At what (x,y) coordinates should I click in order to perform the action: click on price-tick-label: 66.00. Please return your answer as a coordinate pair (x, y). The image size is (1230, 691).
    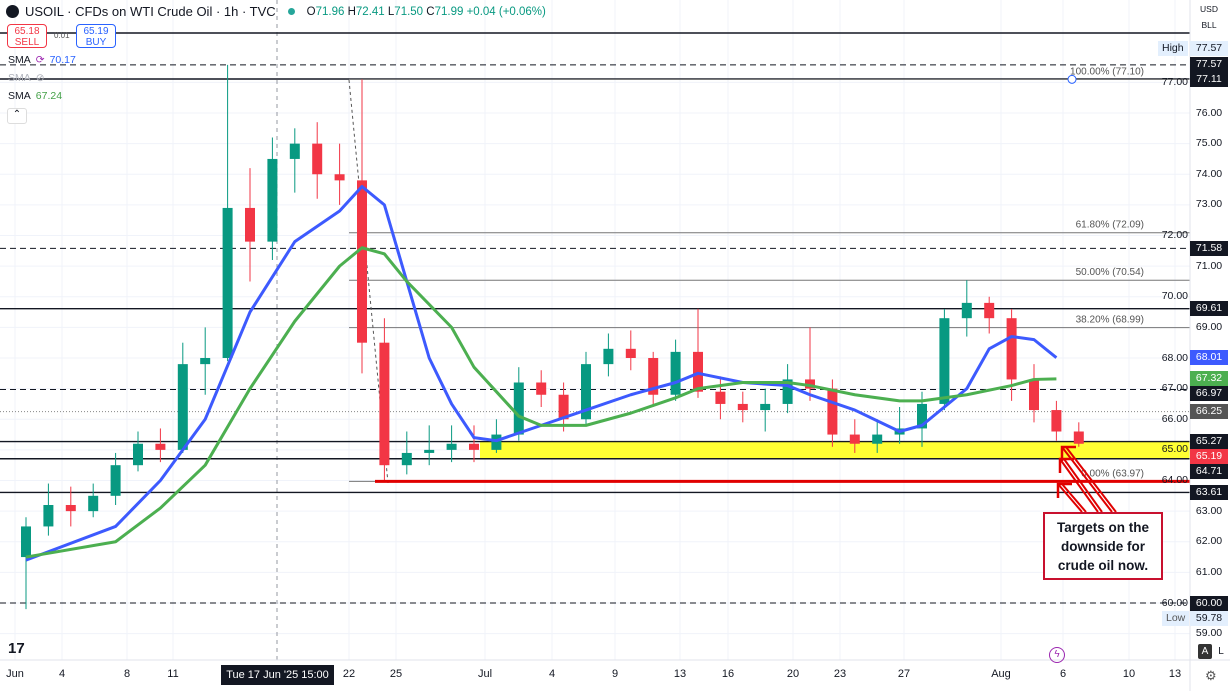
    Looking at the image, I should click on (1174, 418).